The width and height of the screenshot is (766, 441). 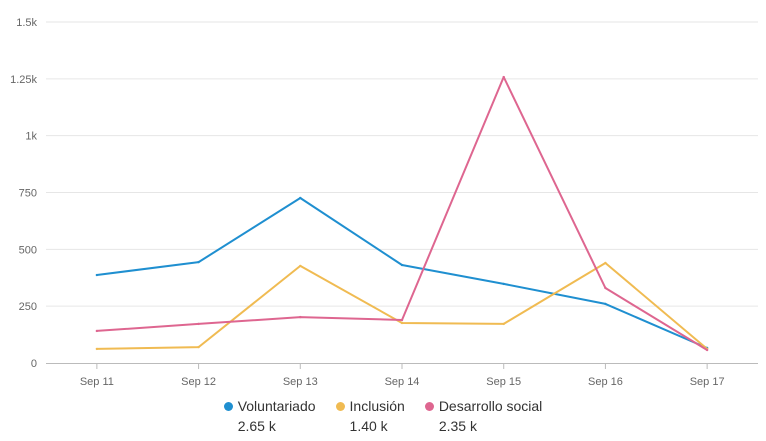 What do you see at coordinates (483, 416) in the screenshot?
I see `legend-item-desarrollo-social: Desarrollo social 2.35 k` at bounding box center [483, 416].